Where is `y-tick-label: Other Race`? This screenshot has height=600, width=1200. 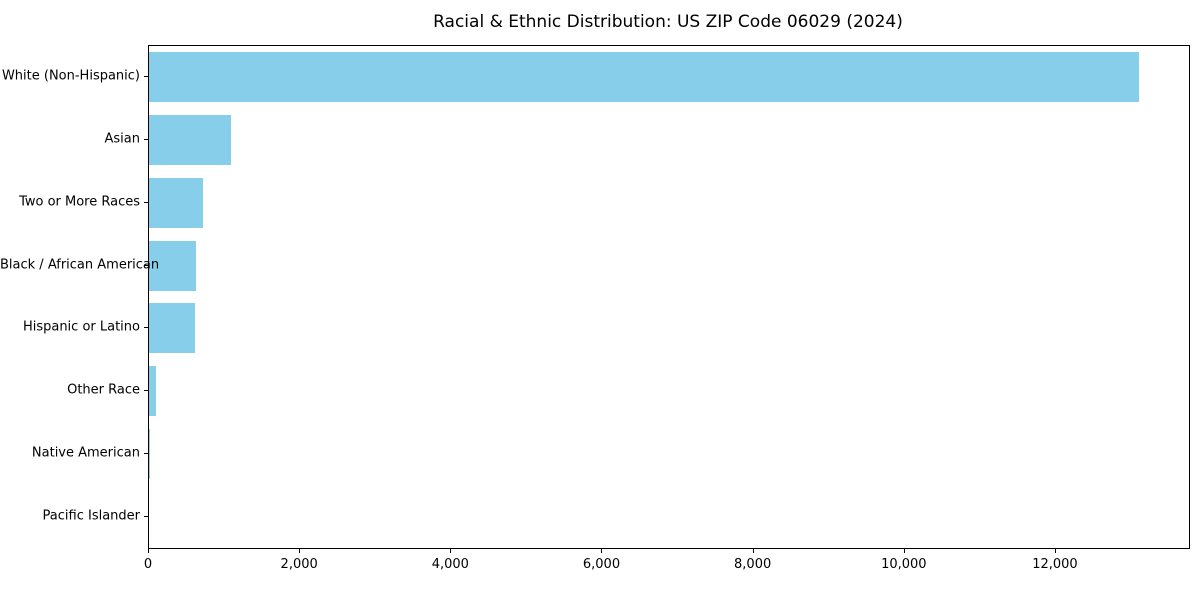
y-tick-label: Other Race is located at coordinates (103, 390).